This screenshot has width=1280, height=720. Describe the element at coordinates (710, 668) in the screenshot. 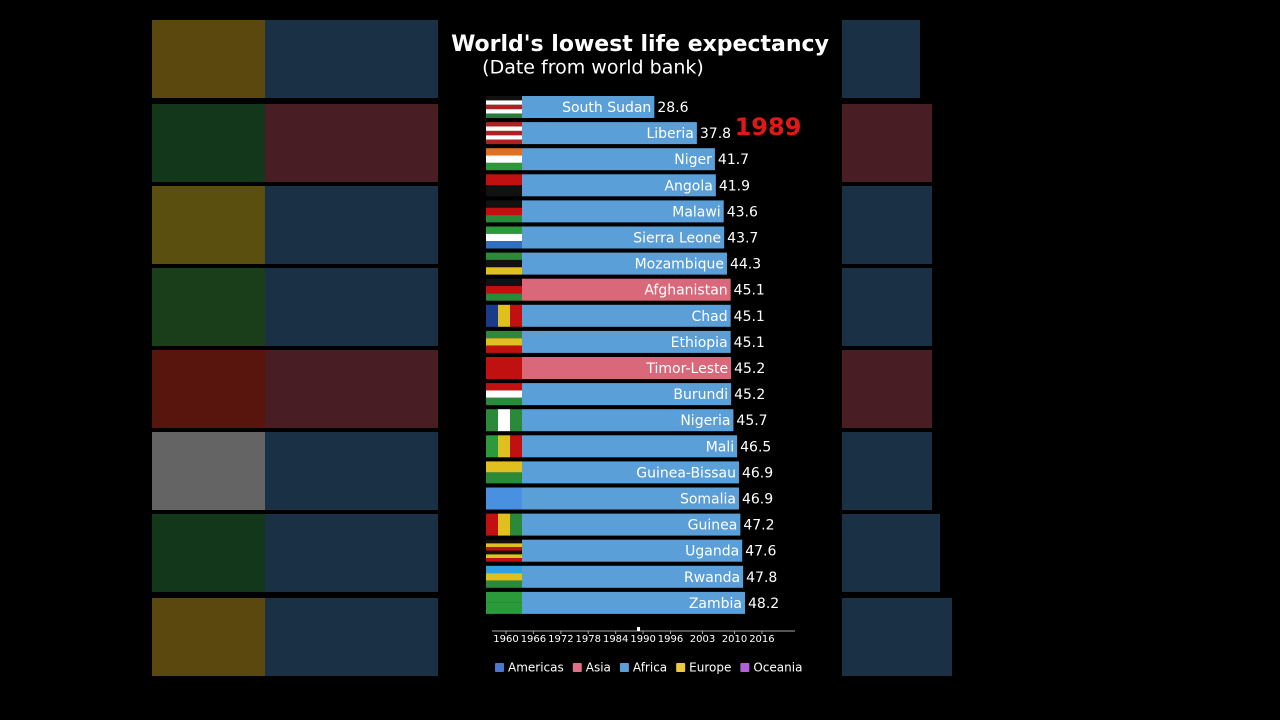

I see `legend-label: Europe` at that location.